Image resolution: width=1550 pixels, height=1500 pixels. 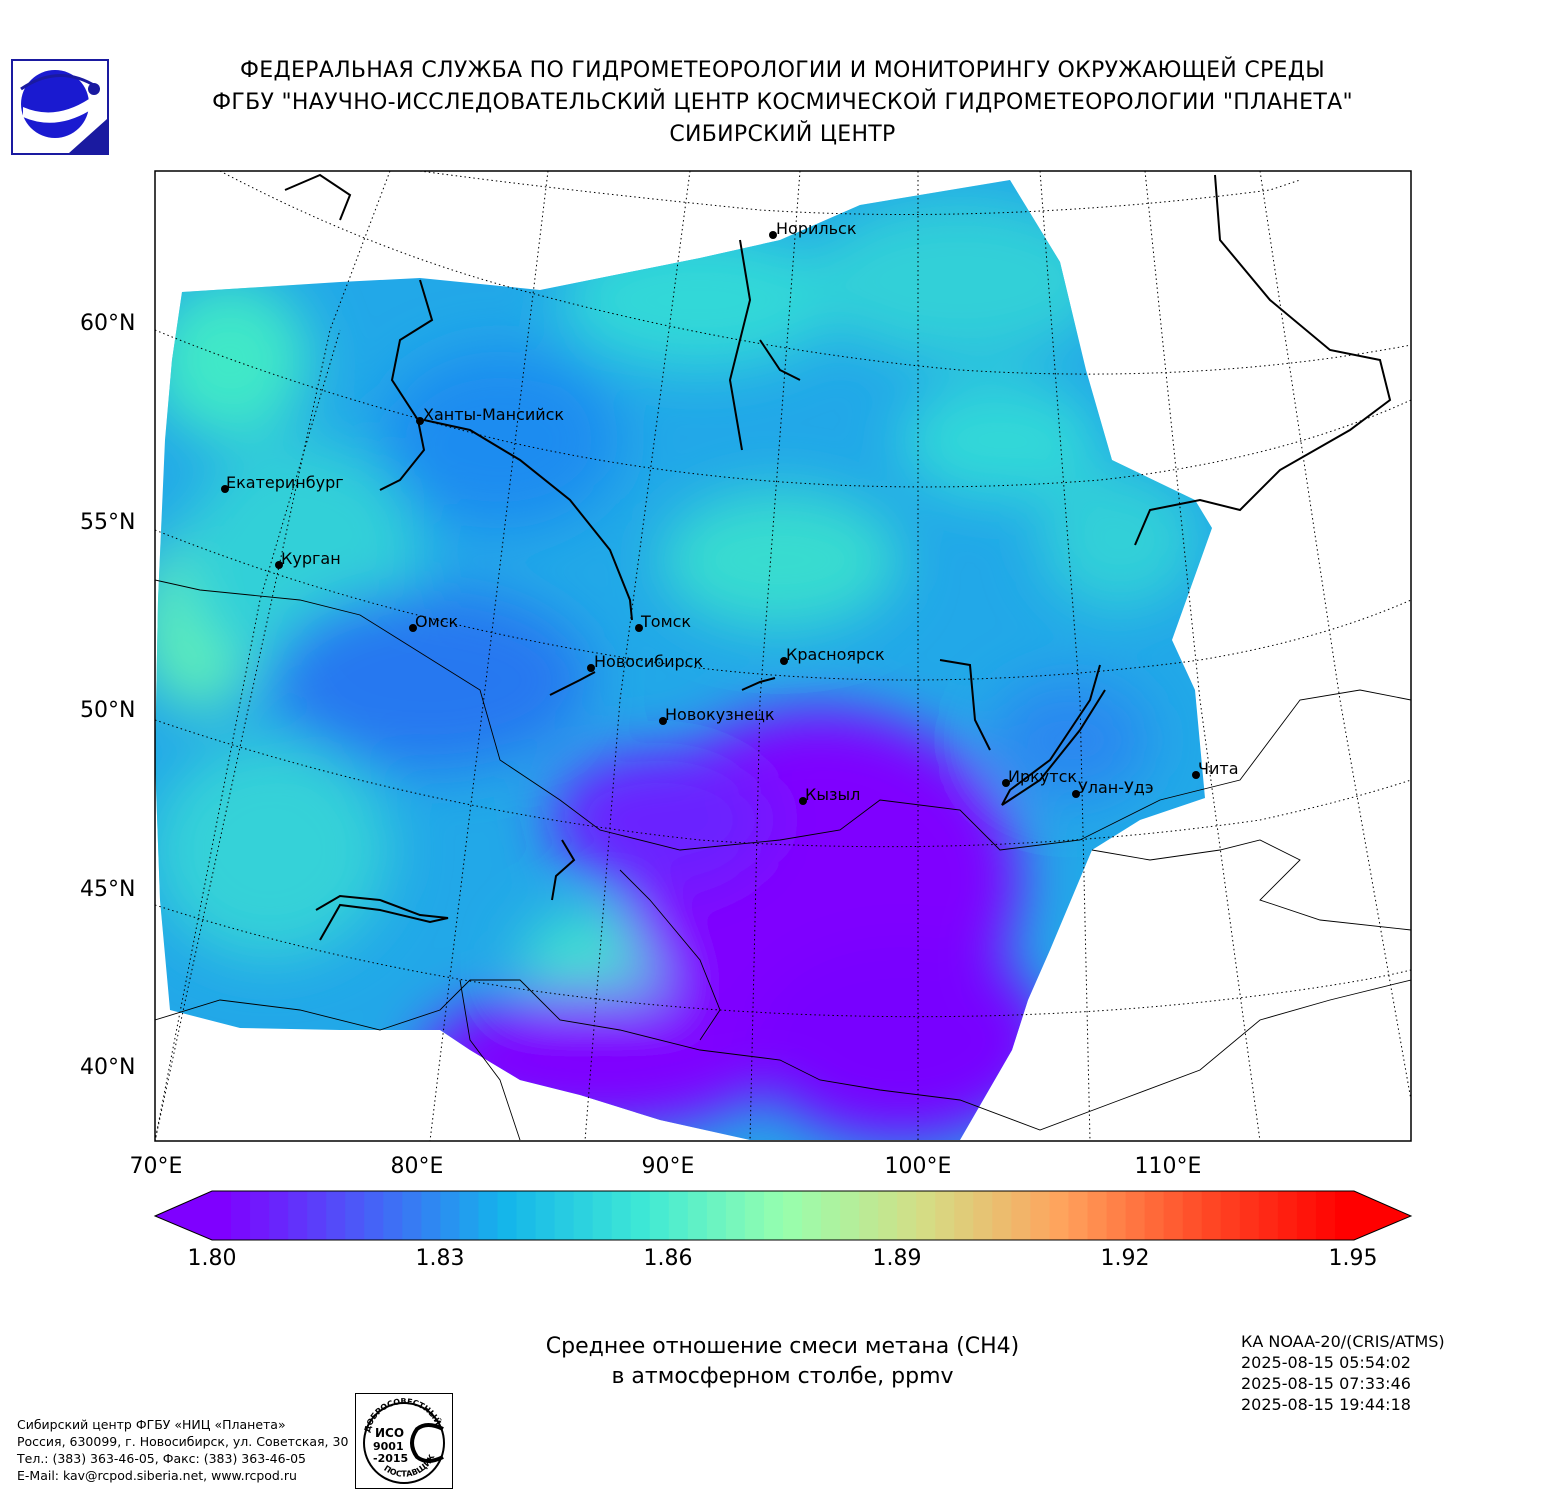 I want to click on lon-label-110: 110°E, so click(x=1168, y=1166).